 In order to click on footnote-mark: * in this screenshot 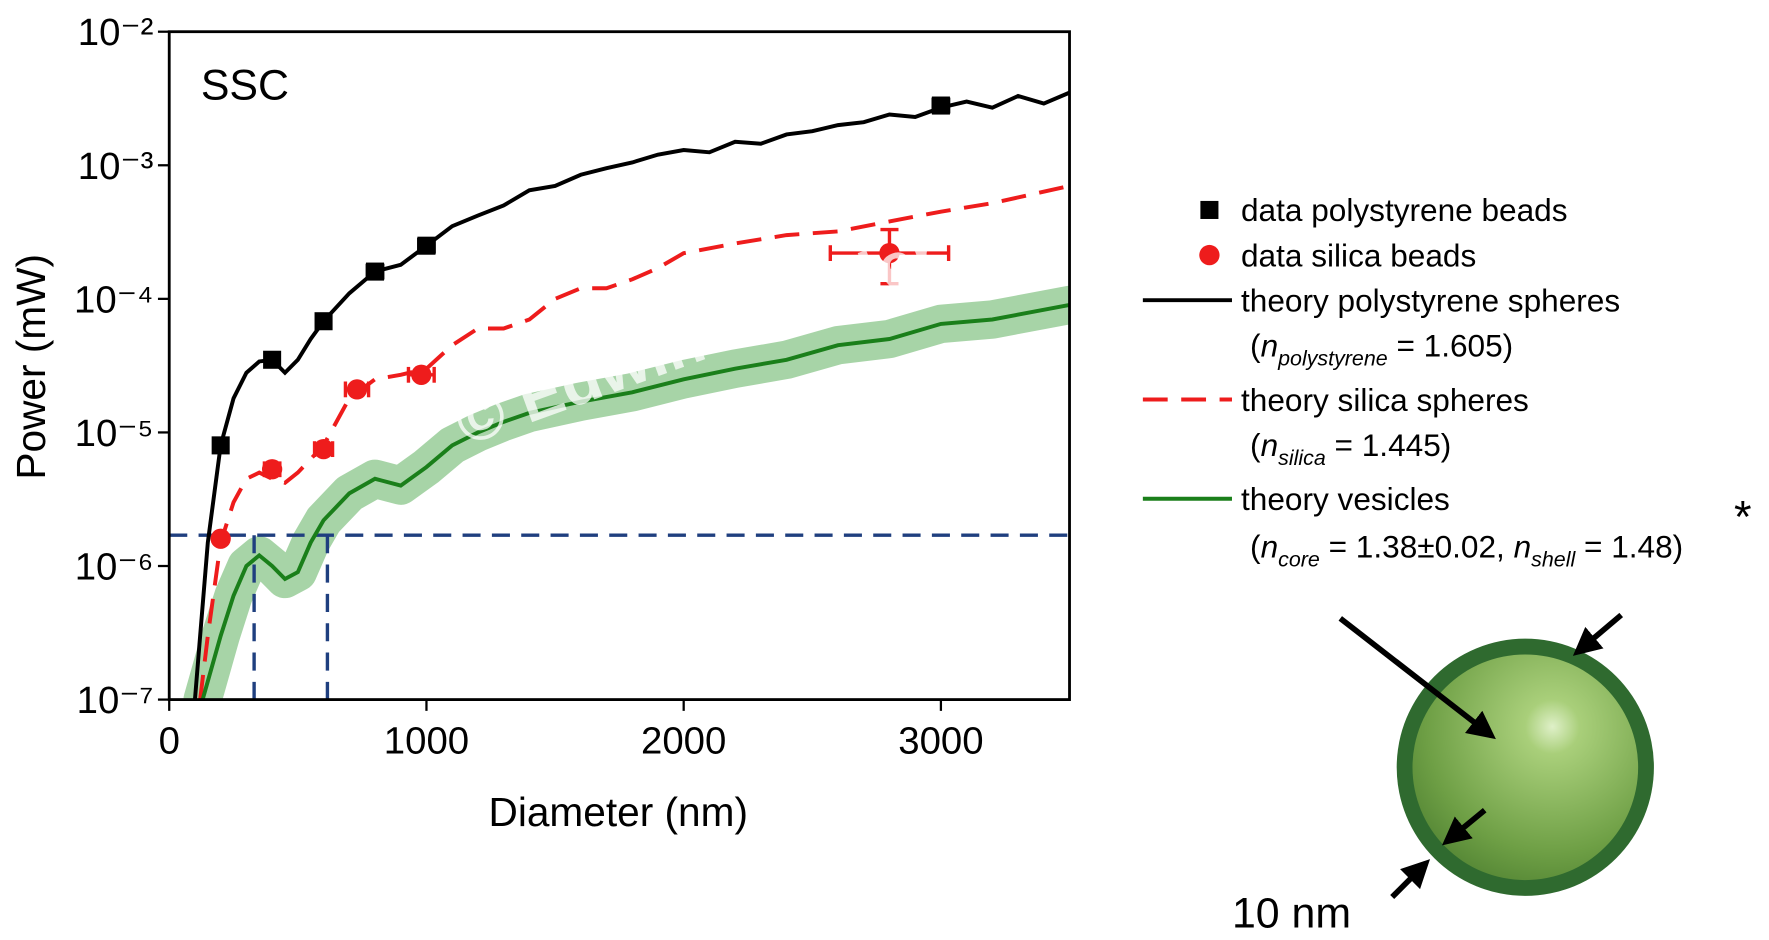, I will do `click(1743, 517)`.